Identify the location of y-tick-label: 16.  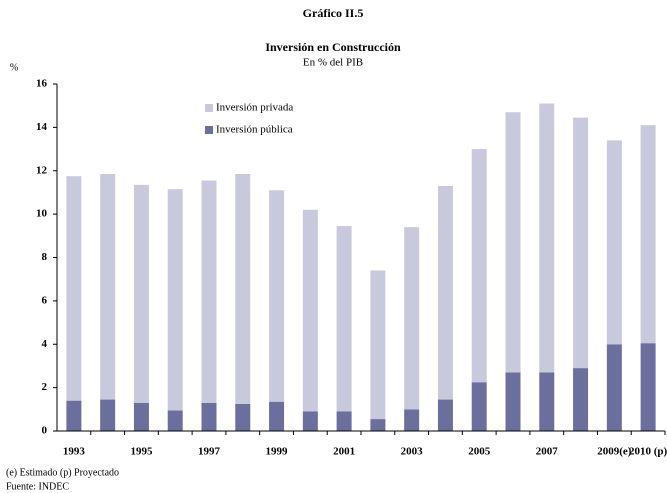
(42, 84).